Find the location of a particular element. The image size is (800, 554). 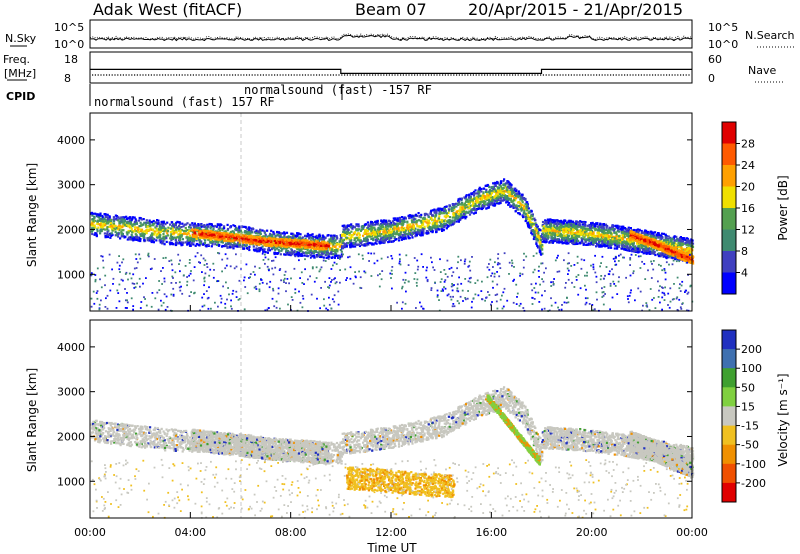

nave-label: Nave is located at coordinates (762, 70).